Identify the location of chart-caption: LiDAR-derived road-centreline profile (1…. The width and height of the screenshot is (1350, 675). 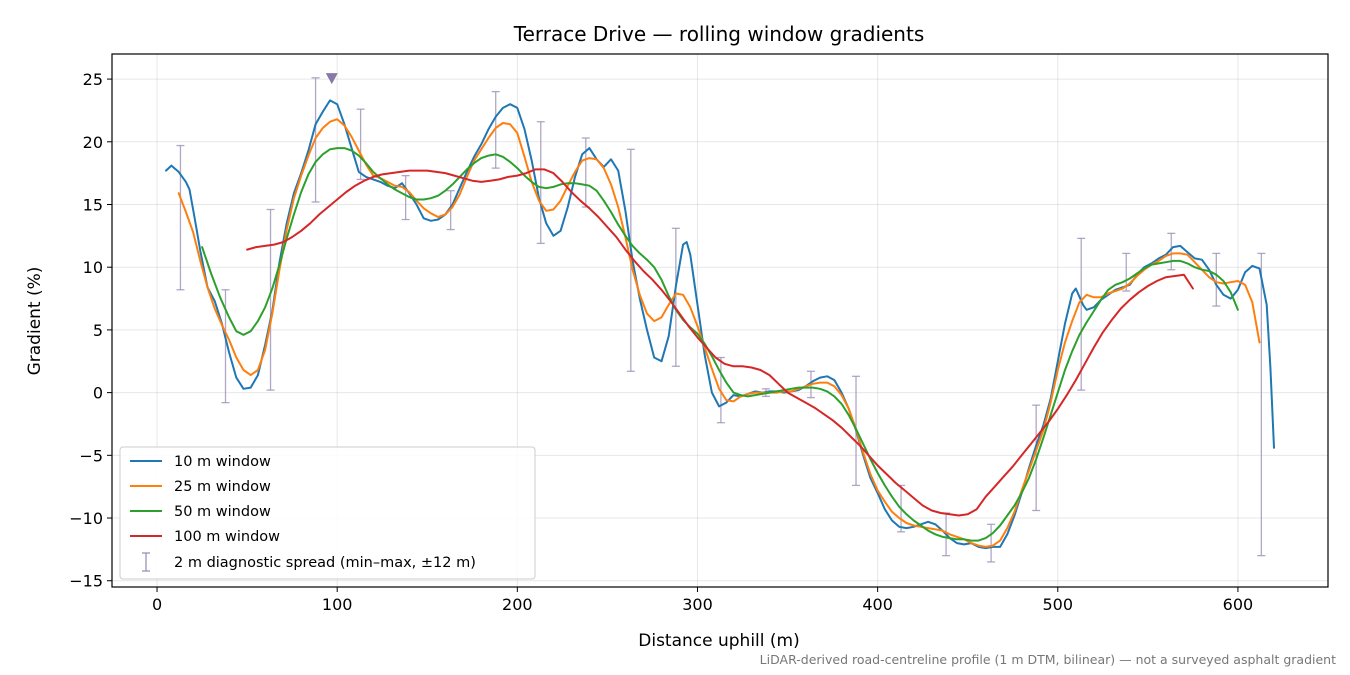
(1048, 659).